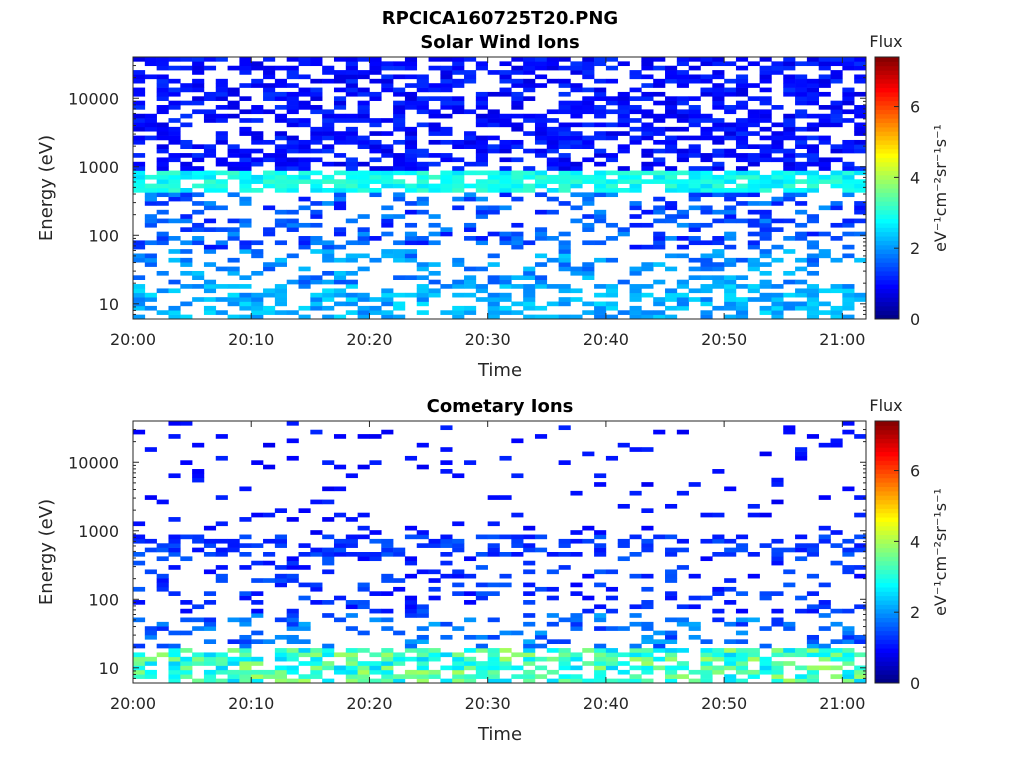 This screenshot has height=772, width=1024. I want to click on solar-wind-title: Solar Wind Ions, so click(499, 42).